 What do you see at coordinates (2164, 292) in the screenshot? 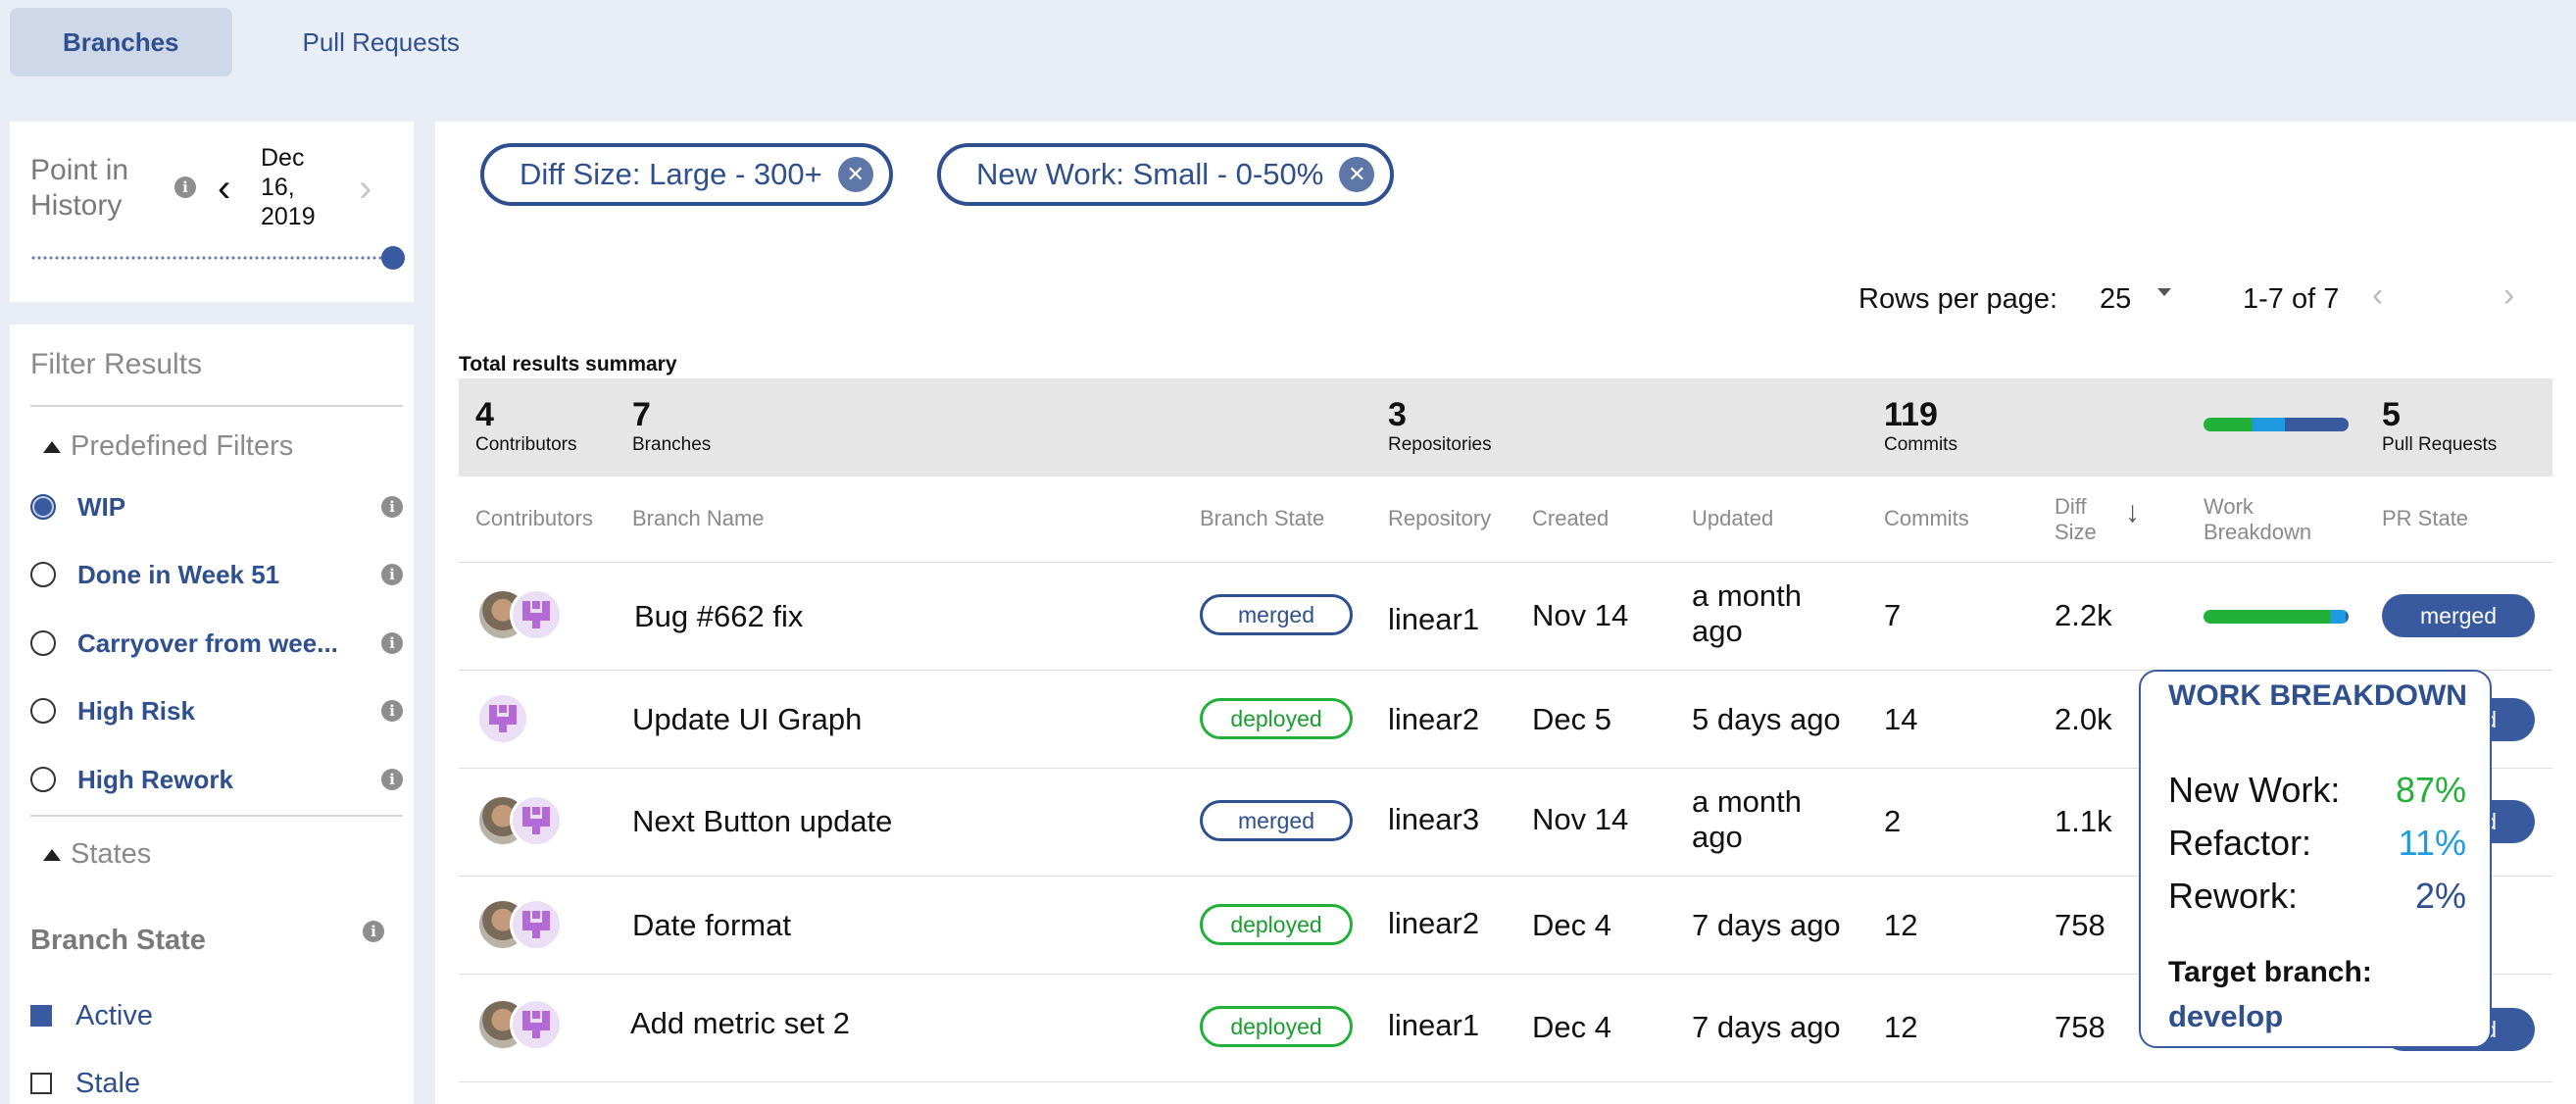
I see `caret-down-icon` at bounding box center [2164, 292].